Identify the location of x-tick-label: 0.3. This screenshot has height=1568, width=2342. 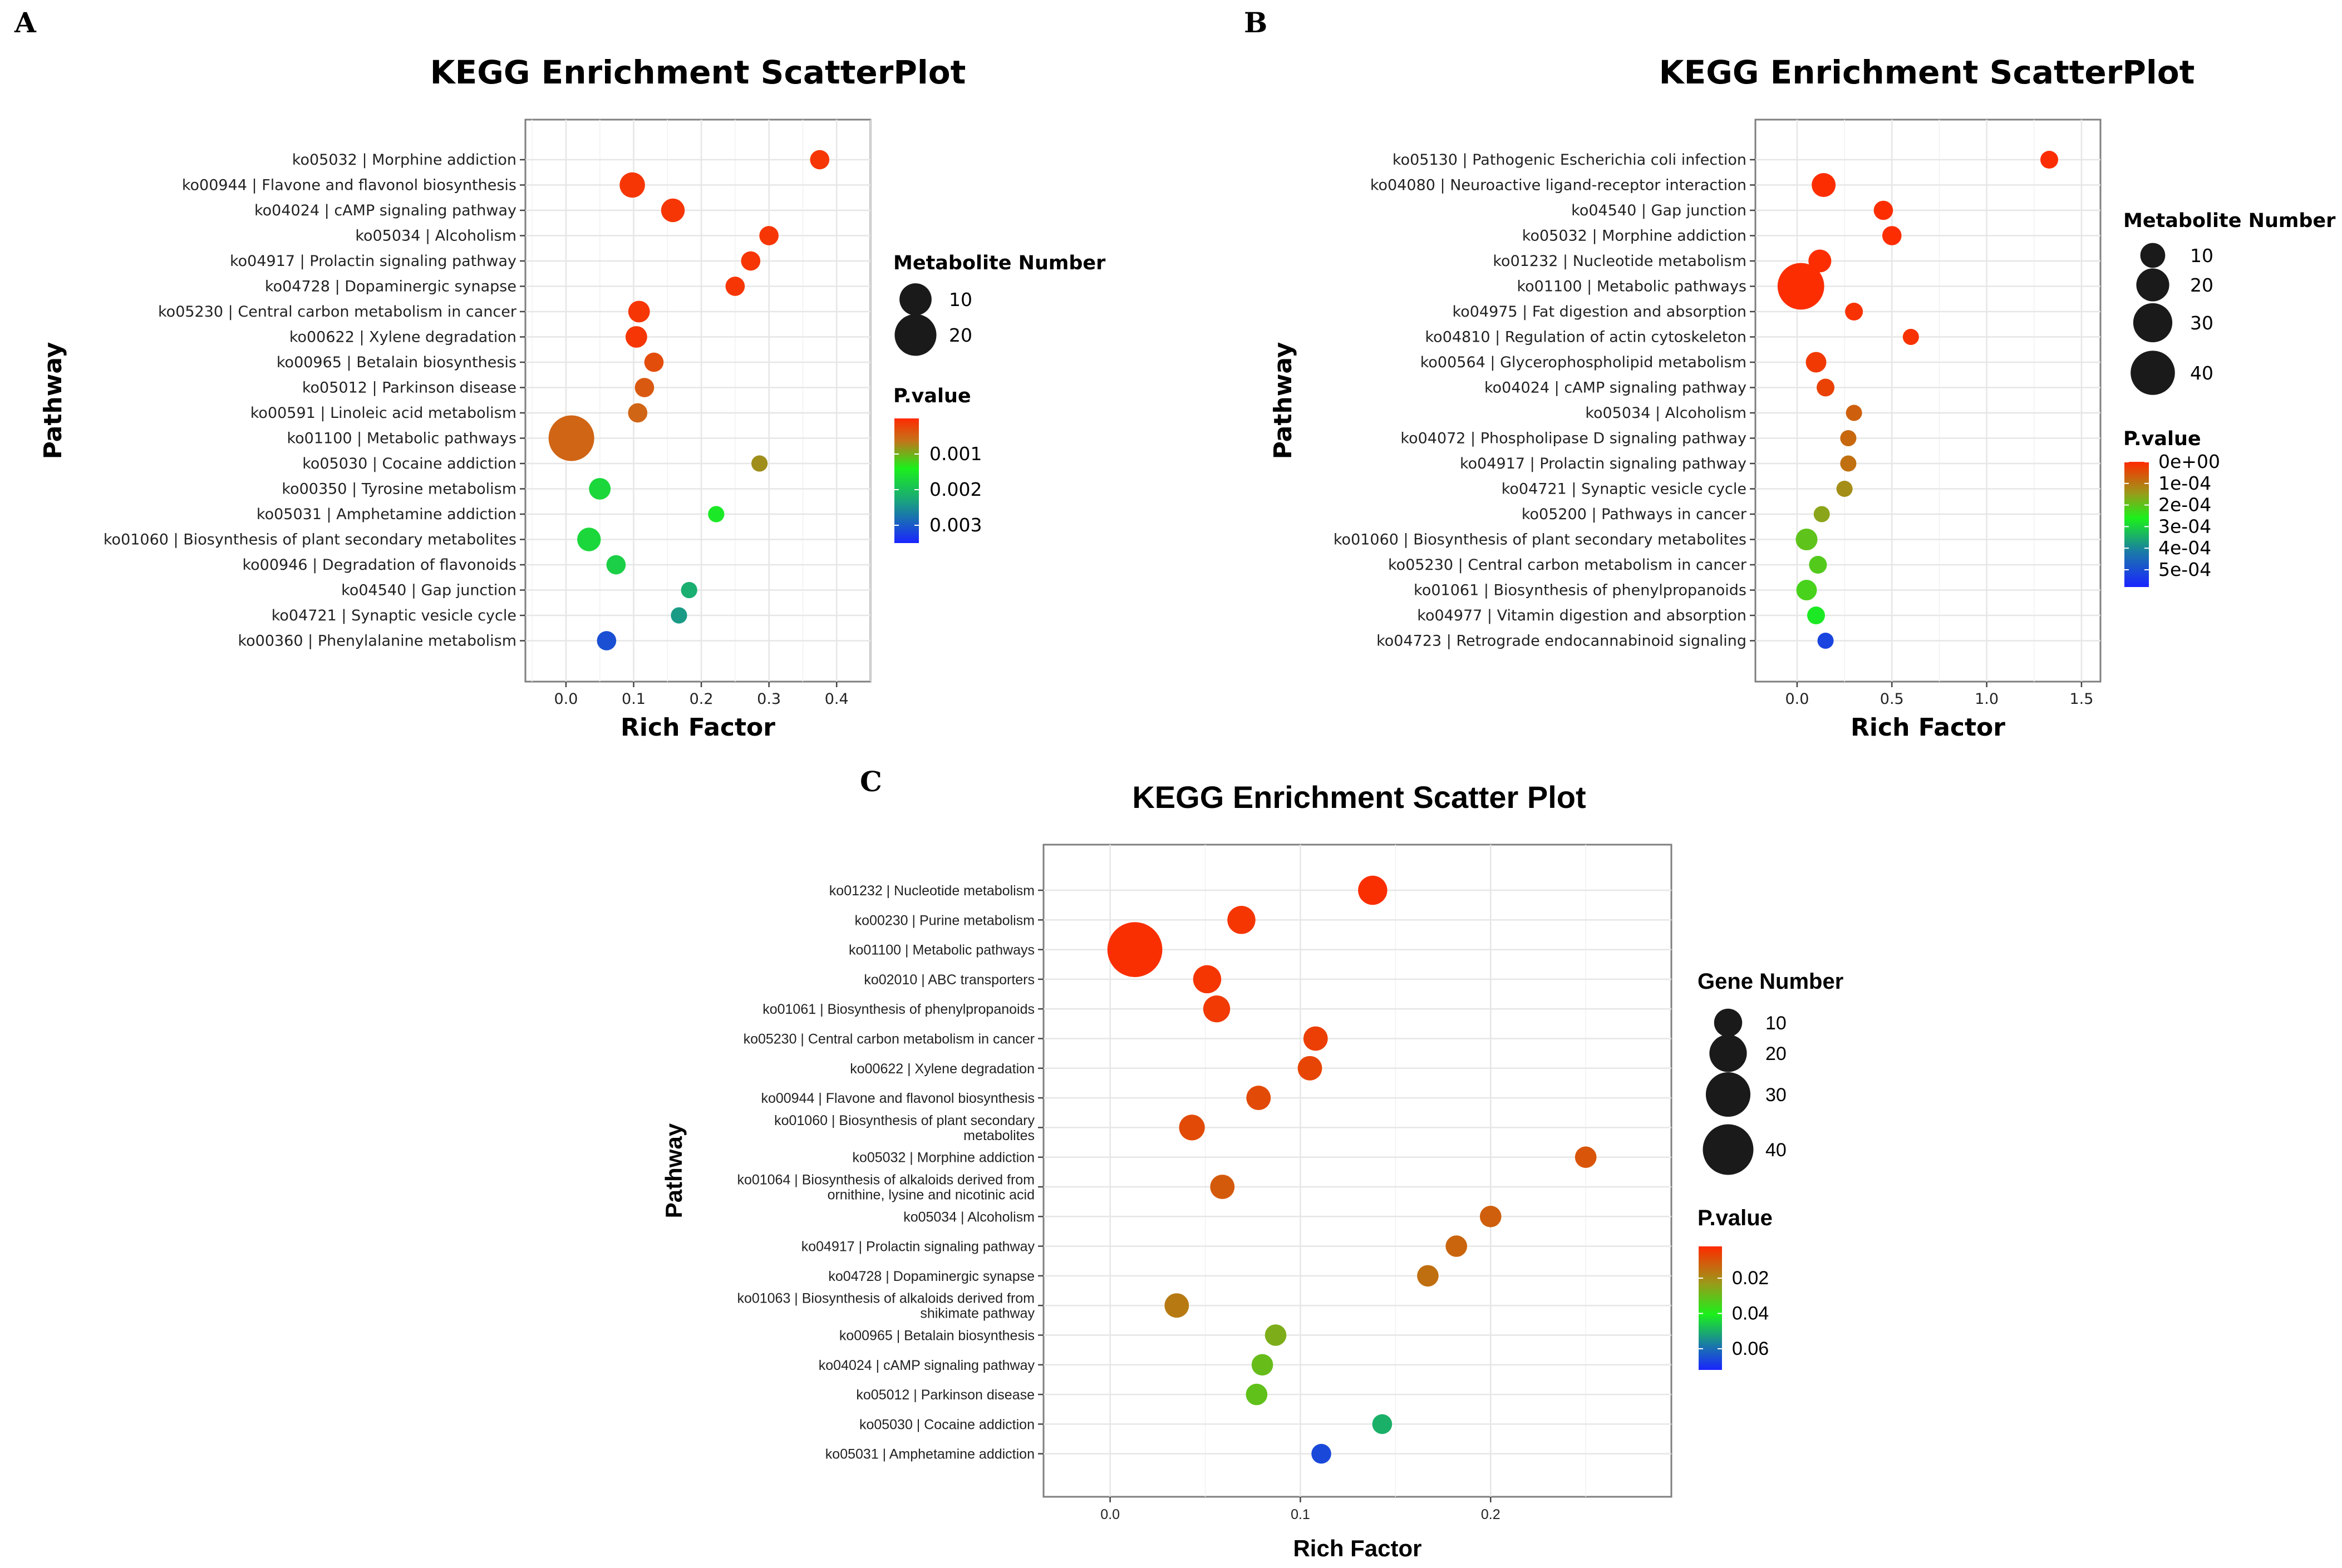
(769, 700).